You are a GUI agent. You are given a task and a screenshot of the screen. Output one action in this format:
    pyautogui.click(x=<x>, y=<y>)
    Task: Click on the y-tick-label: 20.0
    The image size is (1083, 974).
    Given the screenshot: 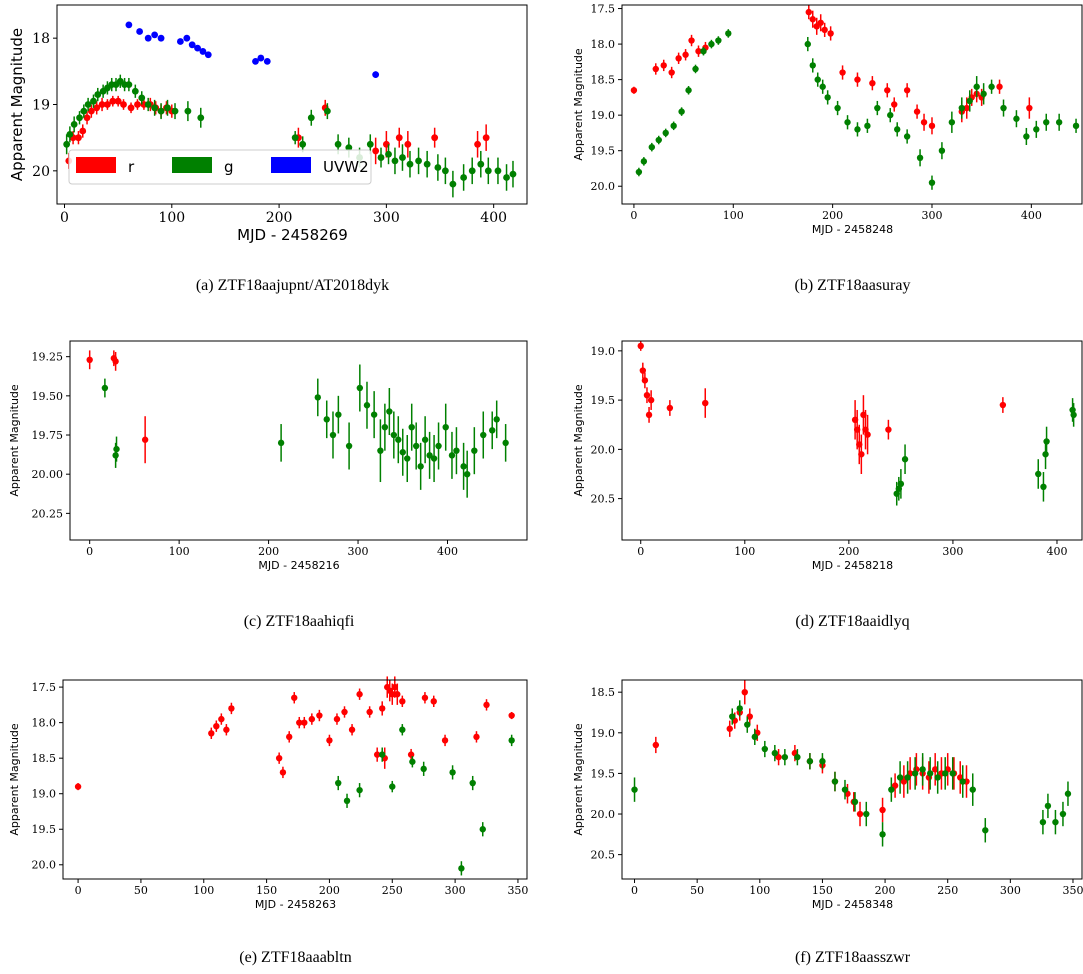 What is the action you would take?
    pyautogui.click(x=44, y=865)
    